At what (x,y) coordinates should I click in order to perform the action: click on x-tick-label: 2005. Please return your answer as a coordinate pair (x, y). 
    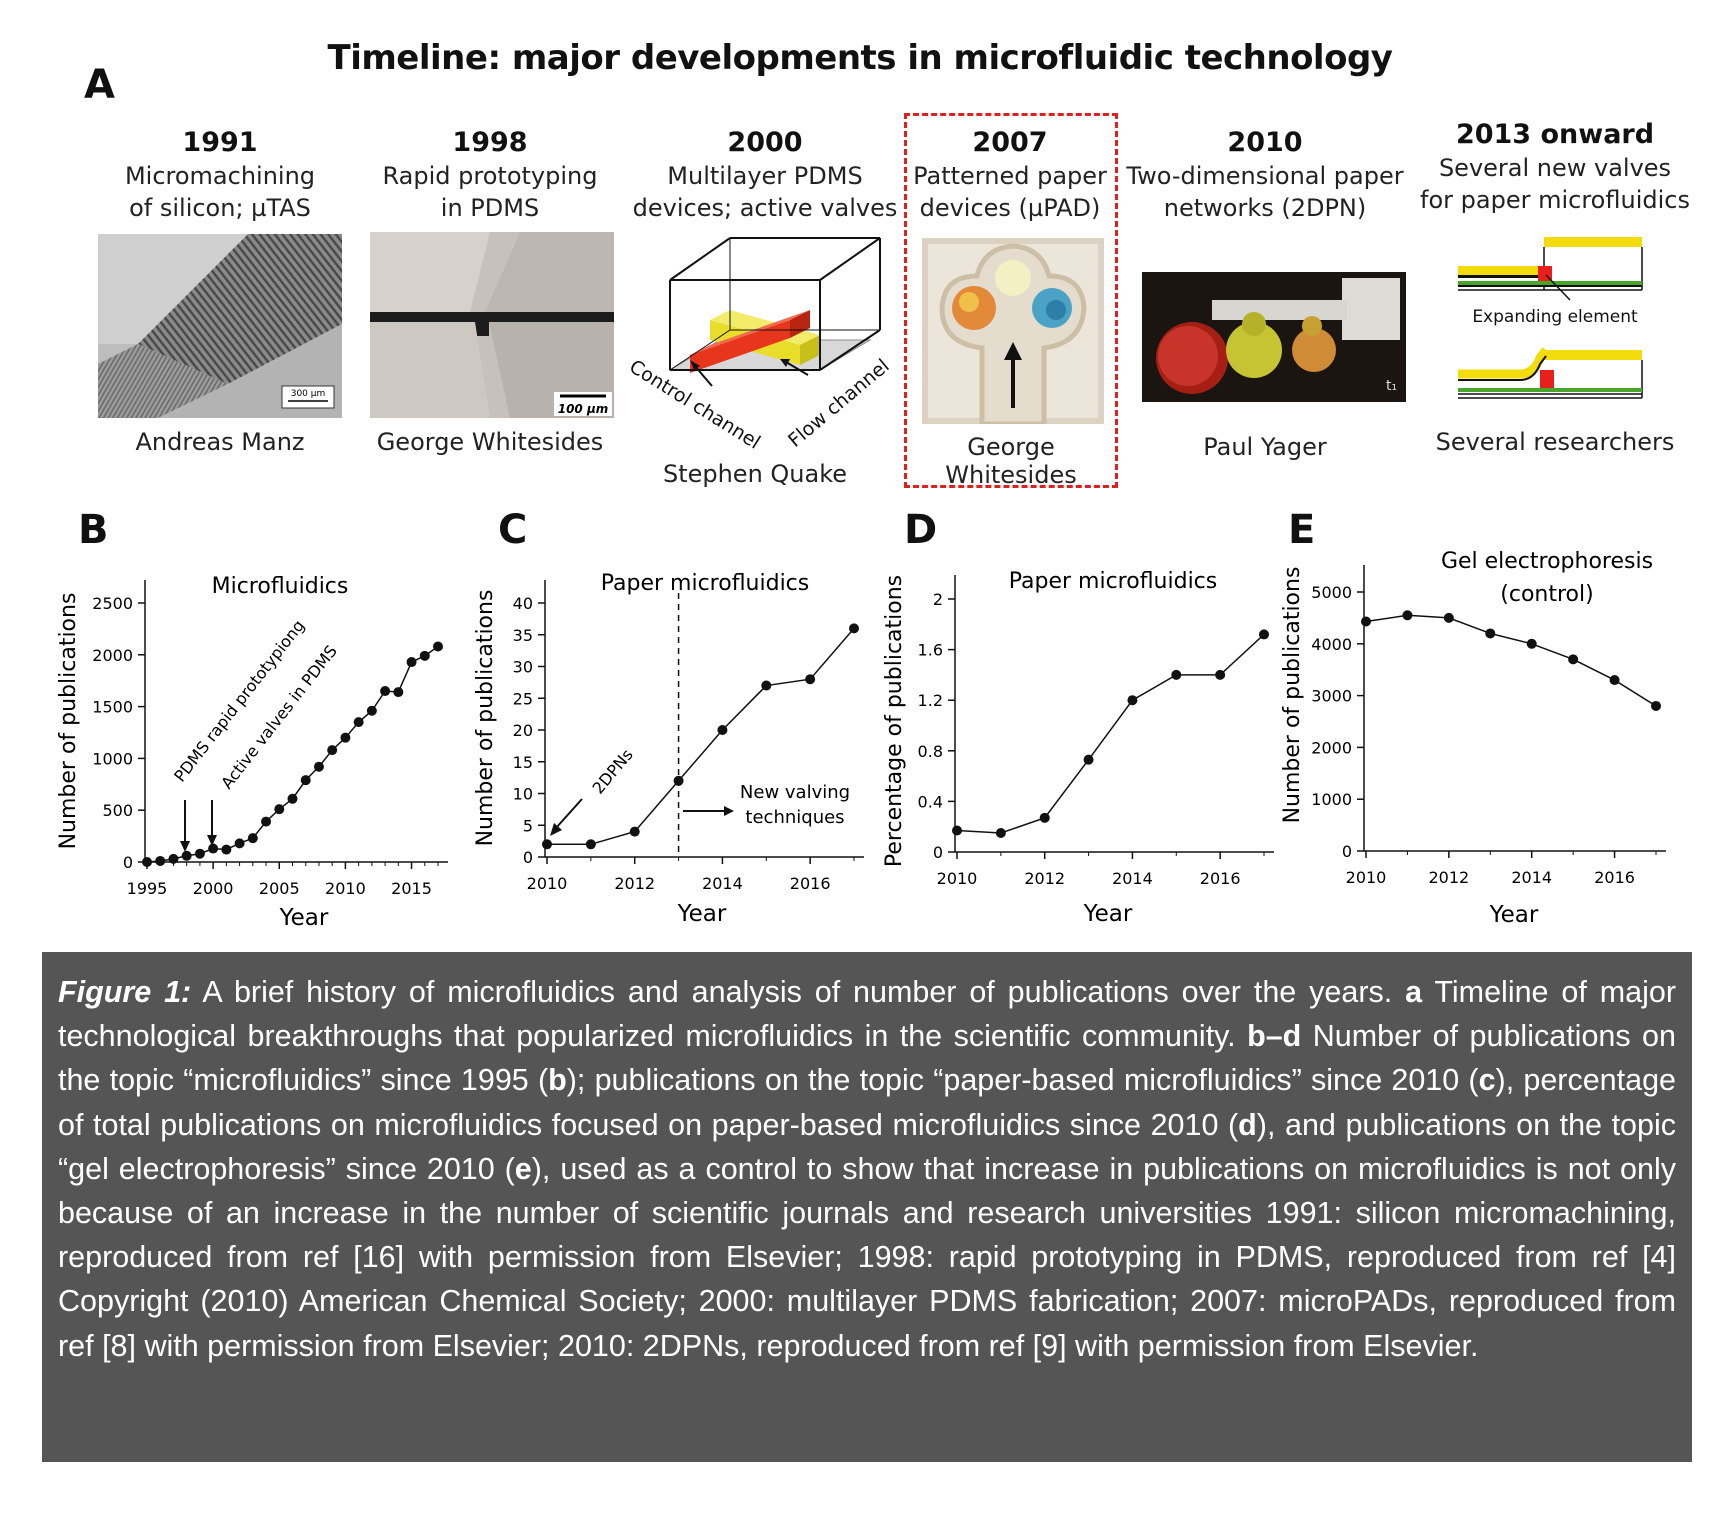
    Looking at the image, I should click on (279, 888).